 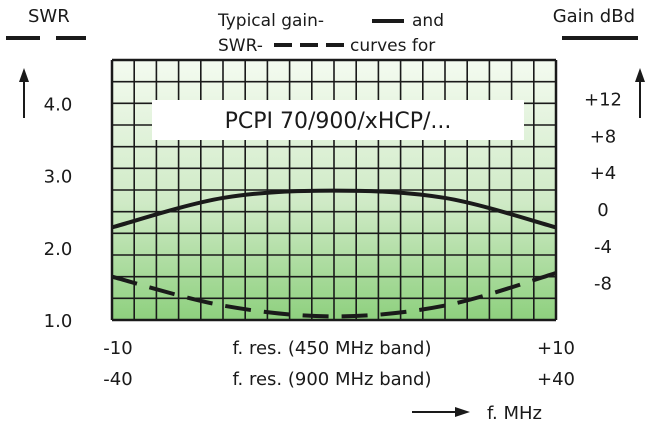 What do you see at coordinates (270, 21) in the screenshot?
I see `legend-gain-text: Typical gain-` at bounding box center [270, 21].